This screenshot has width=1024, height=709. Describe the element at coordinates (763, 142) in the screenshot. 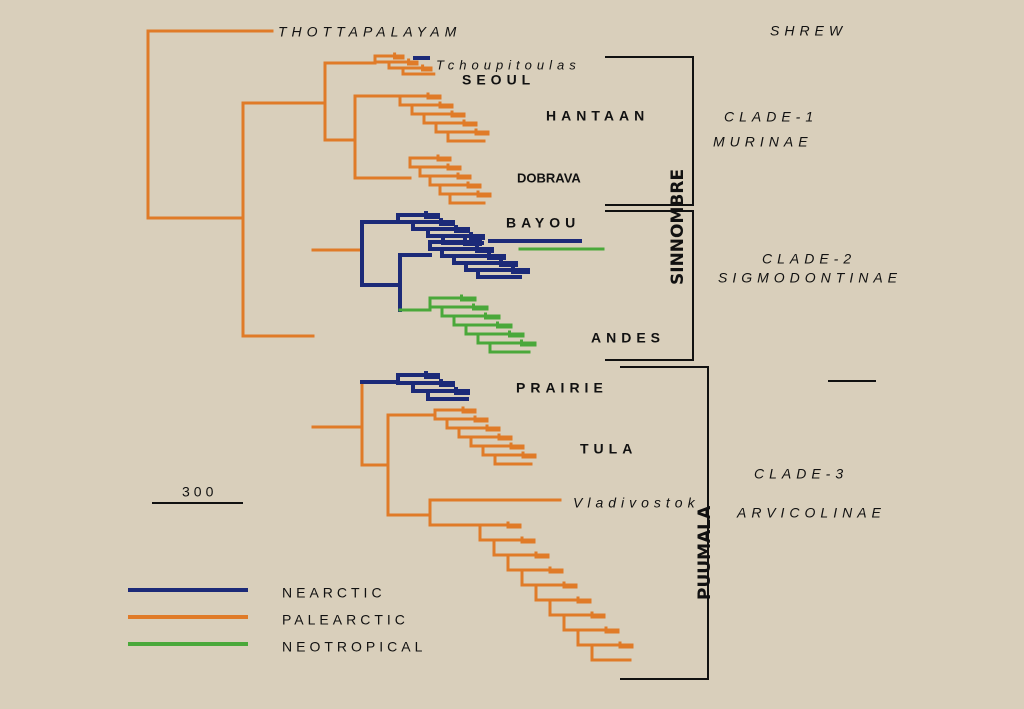

I see `subfamily-label: MURINAE` at that location.